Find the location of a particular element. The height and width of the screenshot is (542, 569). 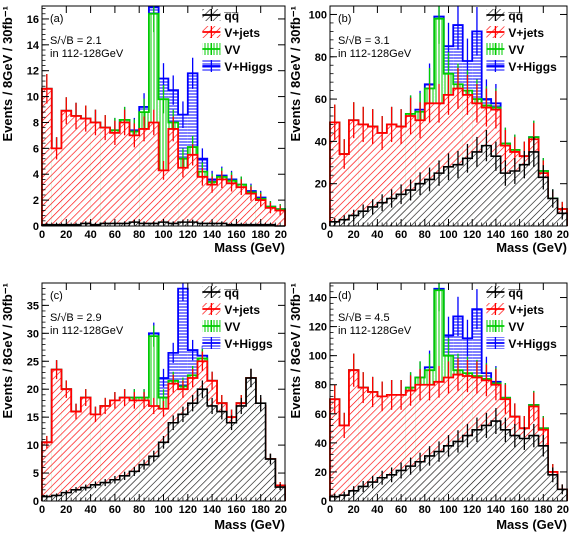

y-tick-label: 15 is located at coordinates (33, 418).